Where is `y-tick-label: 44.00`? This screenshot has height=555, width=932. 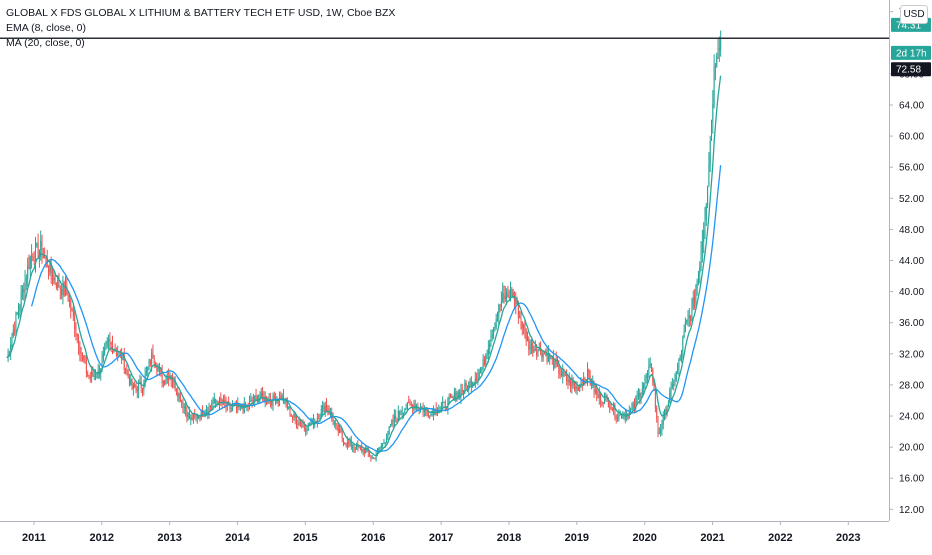
y-tick-label: 44.00 is located at coordinates (911, 261).